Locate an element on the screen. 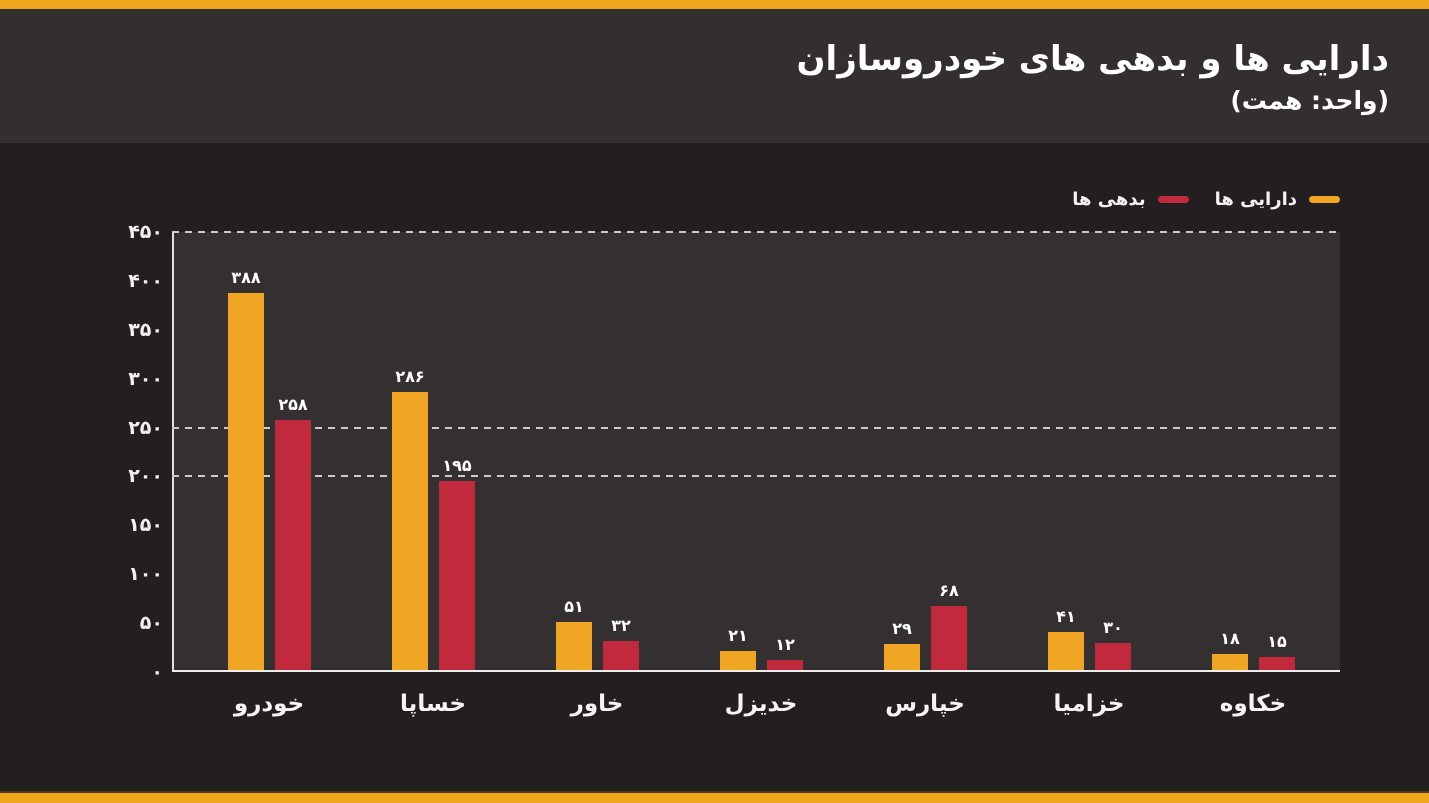 This screenshot has height=803, width=1429. bar-value-label: ۴۱ is located at coordinates (1066, 616).